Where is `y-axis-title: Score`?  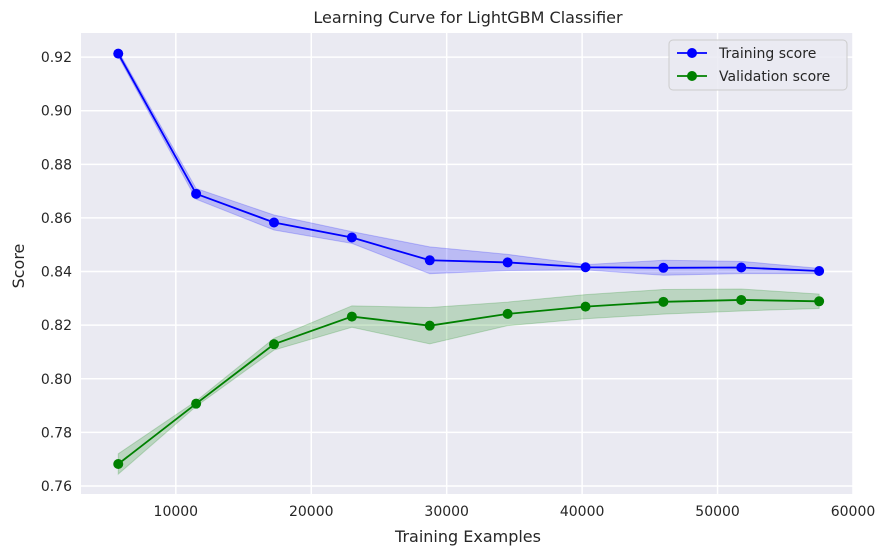
y-axis-title: Score is located at coordinates (18, 266).